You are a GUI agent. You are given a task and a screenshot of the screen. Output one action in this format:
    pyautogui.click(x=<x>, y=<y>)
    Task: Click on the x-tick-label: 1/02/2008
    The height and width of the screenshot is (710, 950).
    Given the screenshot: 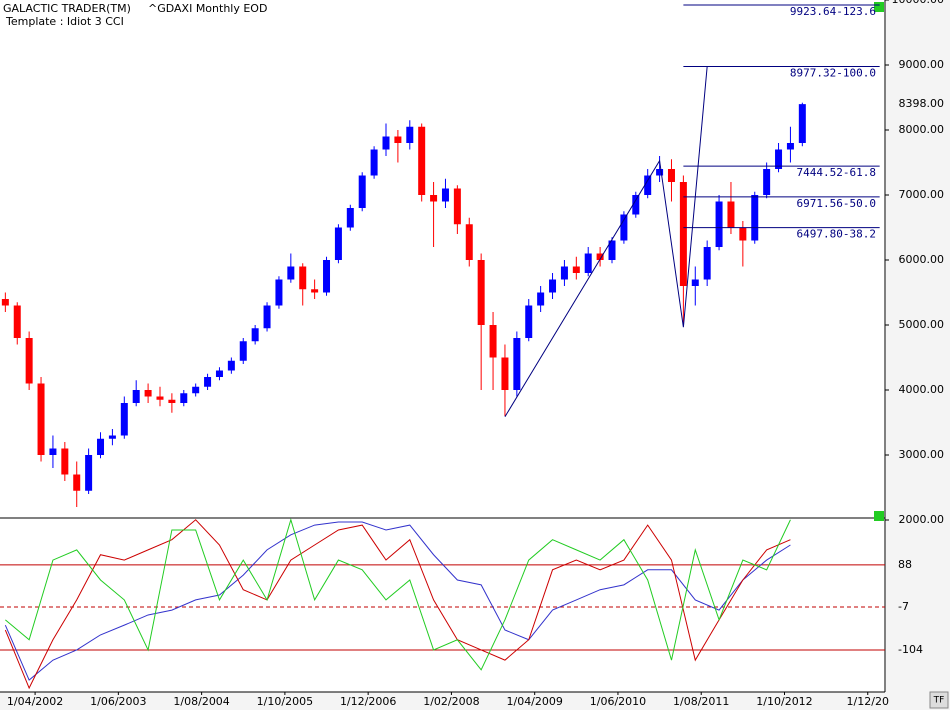 What is the action you would take?
    pyautogui.click(x=451, y=701)
    